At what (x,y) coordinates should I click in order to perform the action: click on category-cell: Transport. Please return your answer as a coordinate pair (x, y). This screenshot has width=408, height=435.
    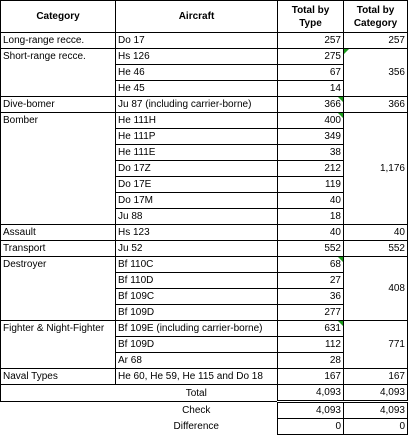
    Looking at the image, I should click on (58, 248).